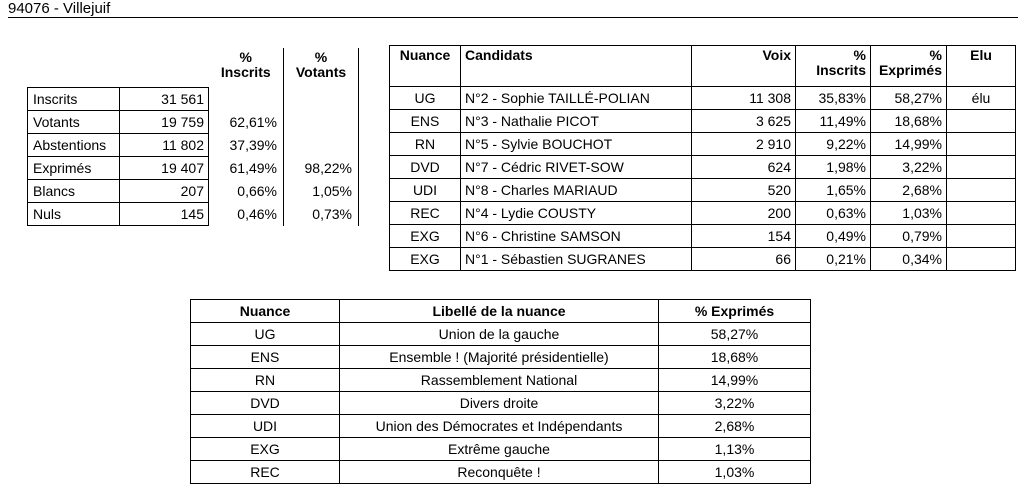  I want to click on turnout-pct-inscrits: 37,39%, so click(246, 145).